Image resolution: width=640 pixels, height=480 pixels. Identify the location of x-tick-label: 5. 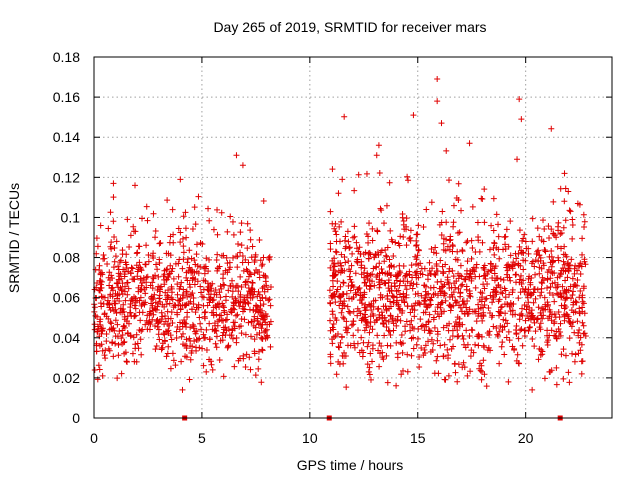
(202, 438).